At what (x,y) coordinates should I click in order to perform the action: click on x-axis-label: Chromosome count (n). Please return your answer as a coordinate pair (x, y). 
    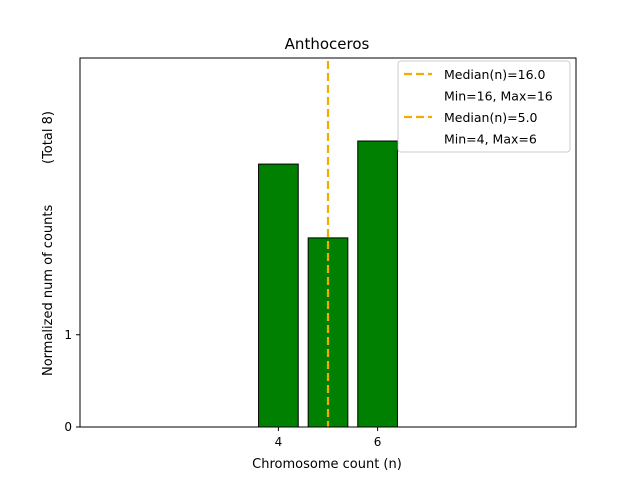
    Looking at the image, I should click on (327, 464).